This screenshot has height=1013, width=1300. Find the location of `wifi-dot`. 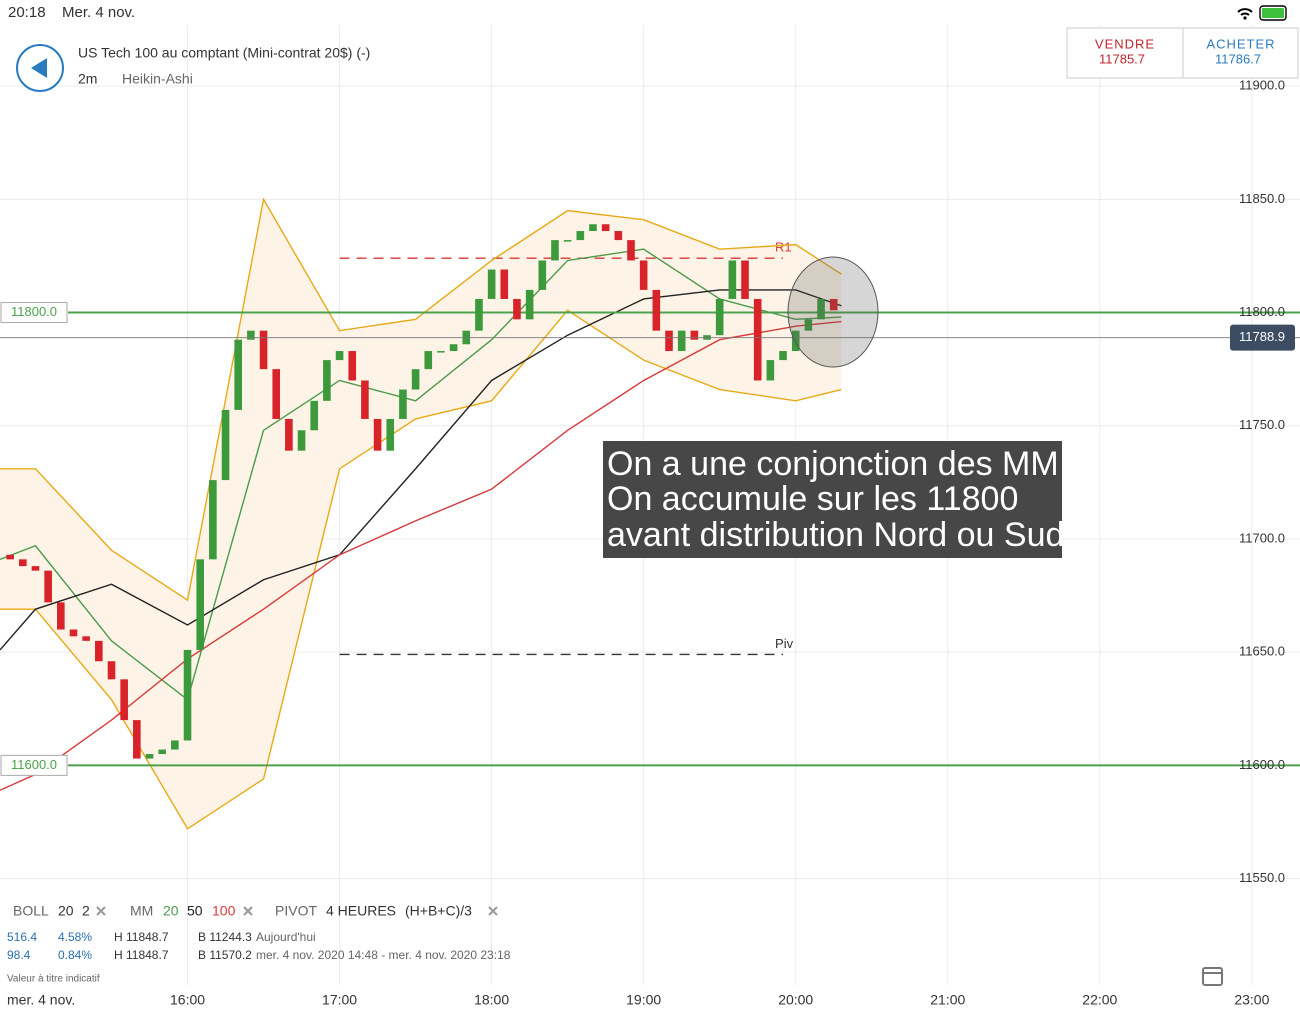

wifi-dot is located at coordinates (1245, 18).